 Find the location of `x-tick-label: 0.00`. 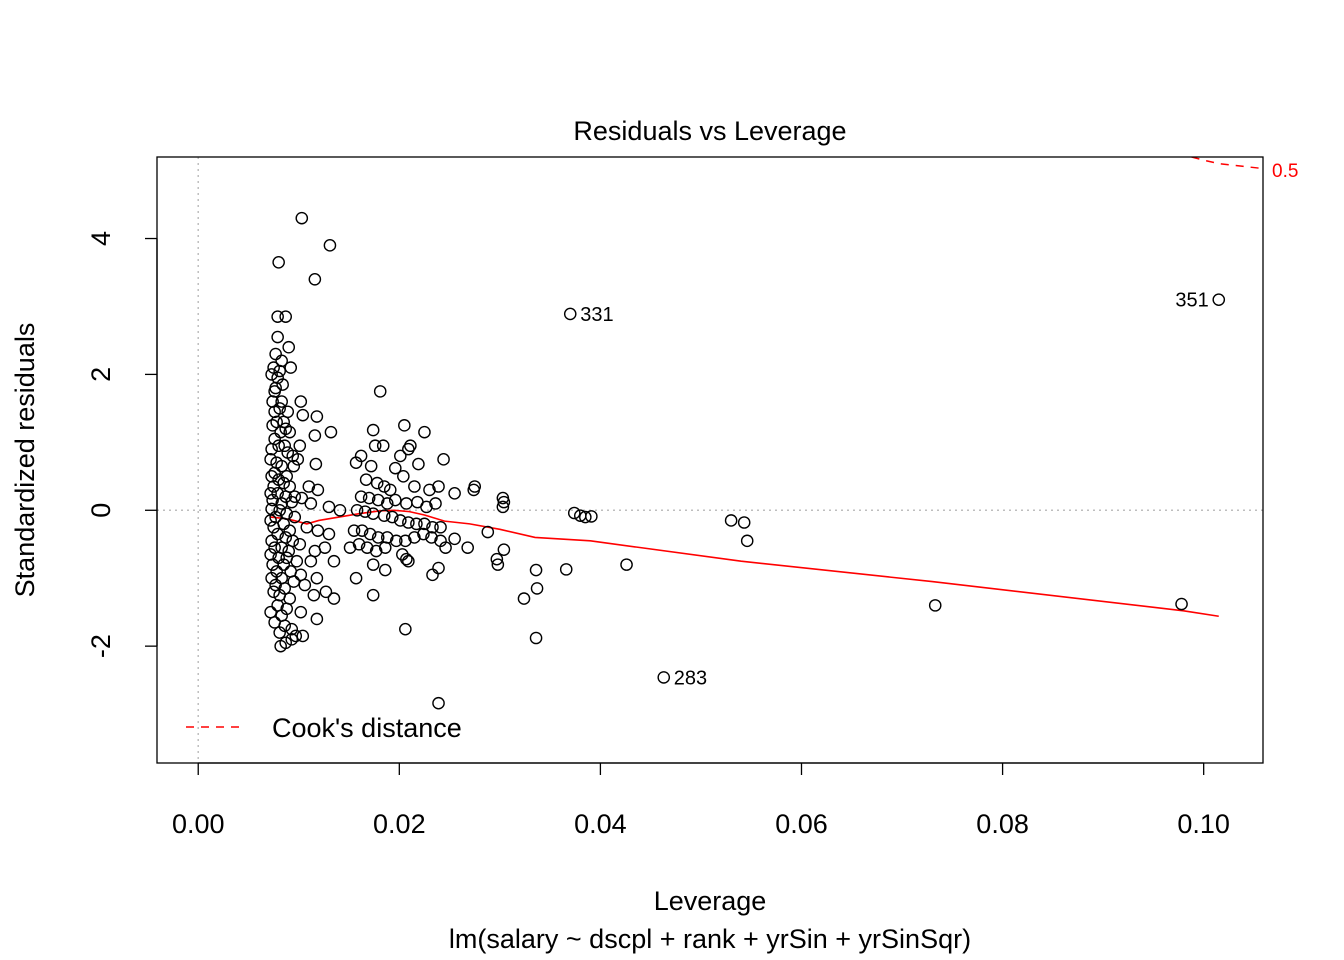

x-tick-label: 0.00 is located at coordinates (198, 824).